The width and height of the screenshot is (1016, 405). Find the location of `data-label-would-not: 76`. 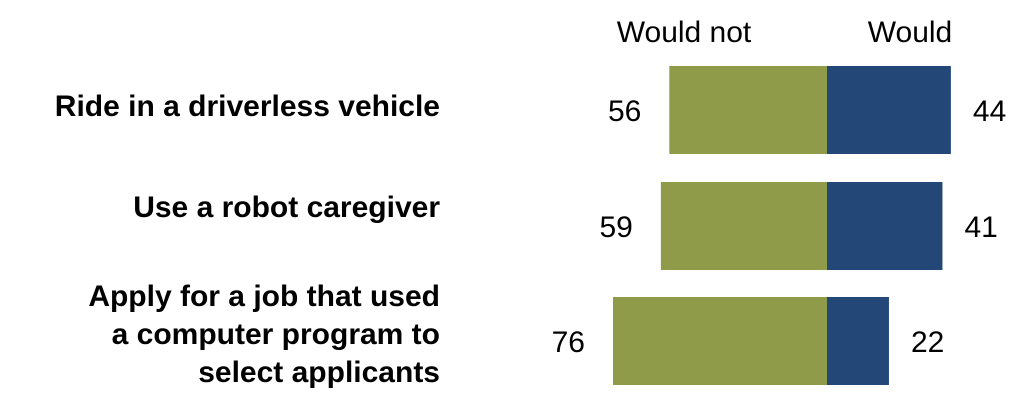

data-label-would-not: 76 is located at coordinates (568, 342).